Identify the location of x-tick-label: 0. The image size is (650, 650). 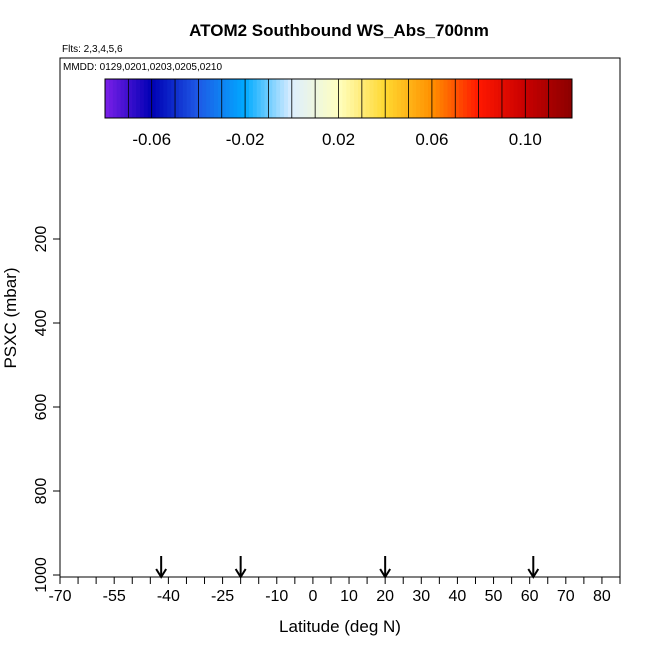
(312, 596).